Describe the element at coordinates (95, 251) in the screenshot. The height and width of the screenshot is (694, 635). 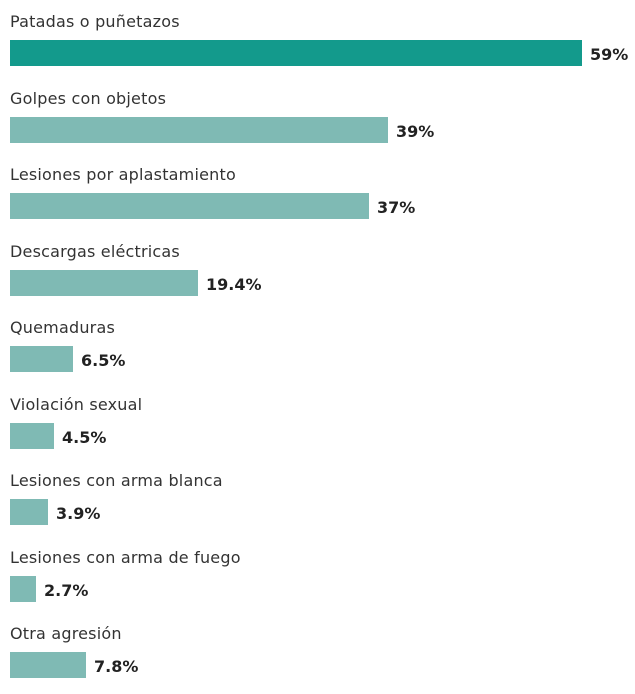
I see `category-label: Descargas eléctricas` at that location.